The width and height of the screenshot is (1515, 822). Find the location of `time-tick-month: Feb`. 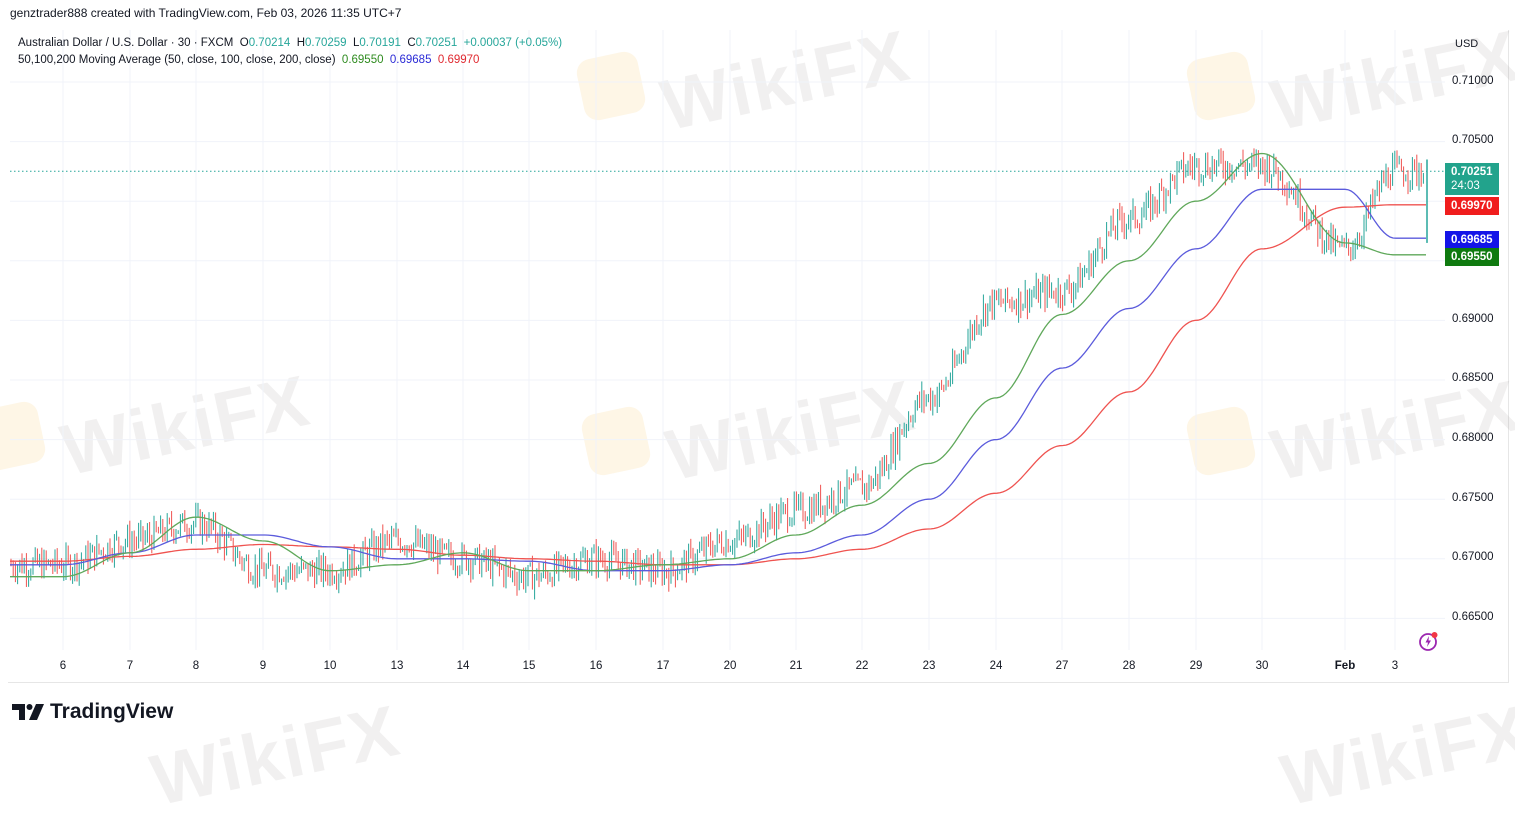

time-tick-month: Feb is located at coordinates (1345, 666).